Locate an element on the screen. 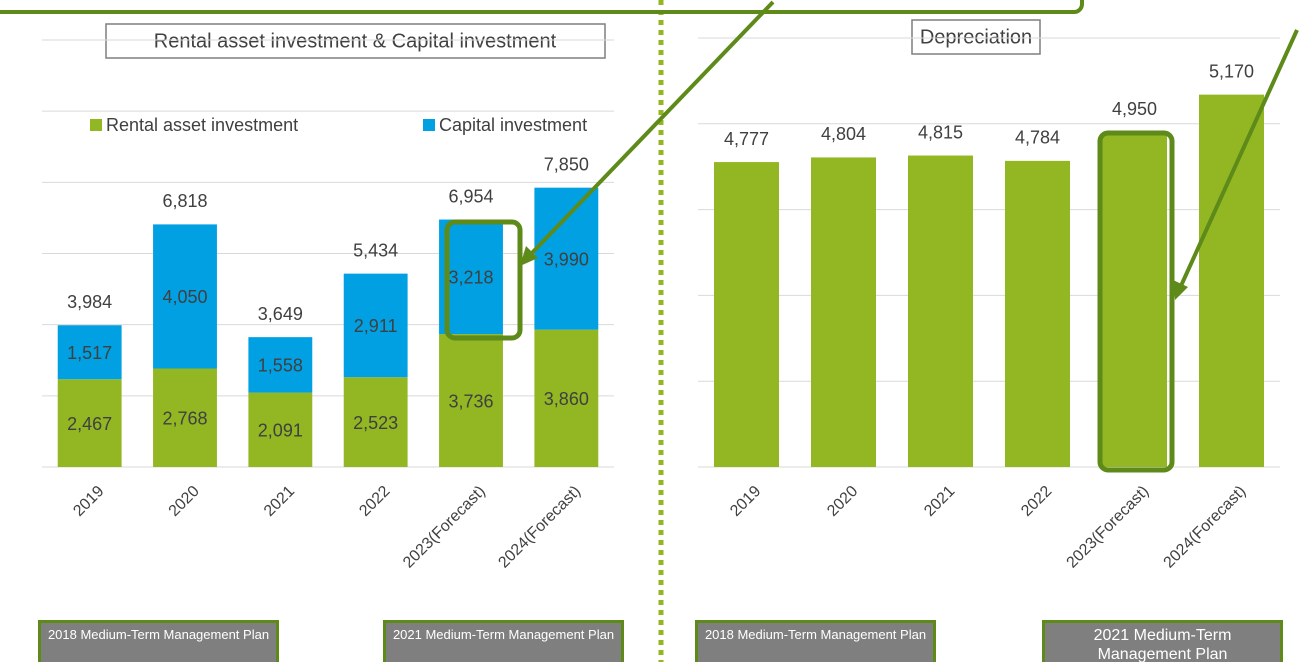 Image resolution: width=1301 pixels, height=662 pixels. value-label: 3,218 is located at coordinates (470, 278).